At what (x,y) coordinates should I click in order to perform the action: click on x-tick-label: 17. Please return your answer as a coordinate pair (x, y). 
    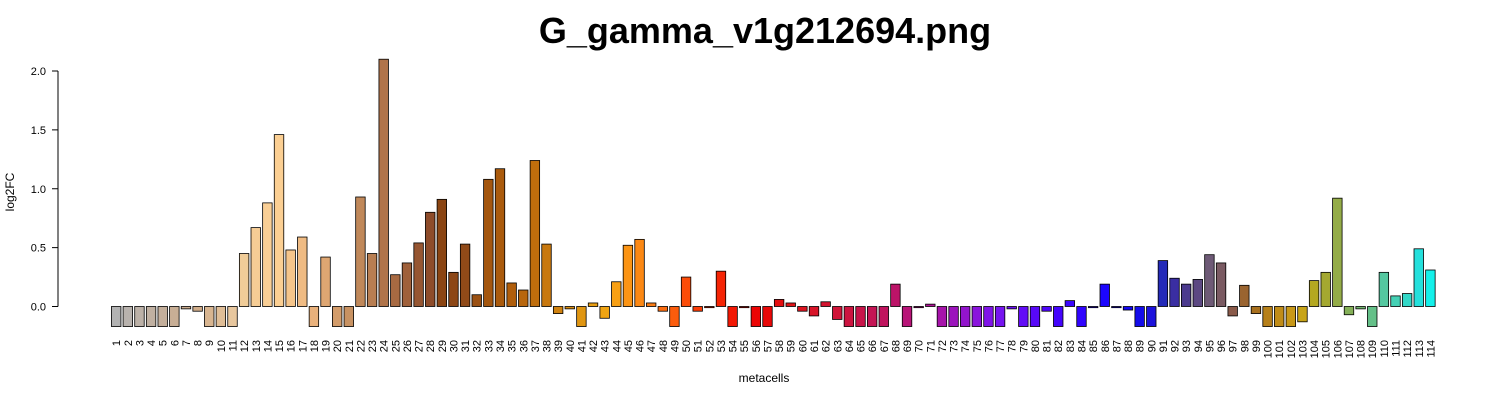
    Looking at the image, I should click on (303, 346).